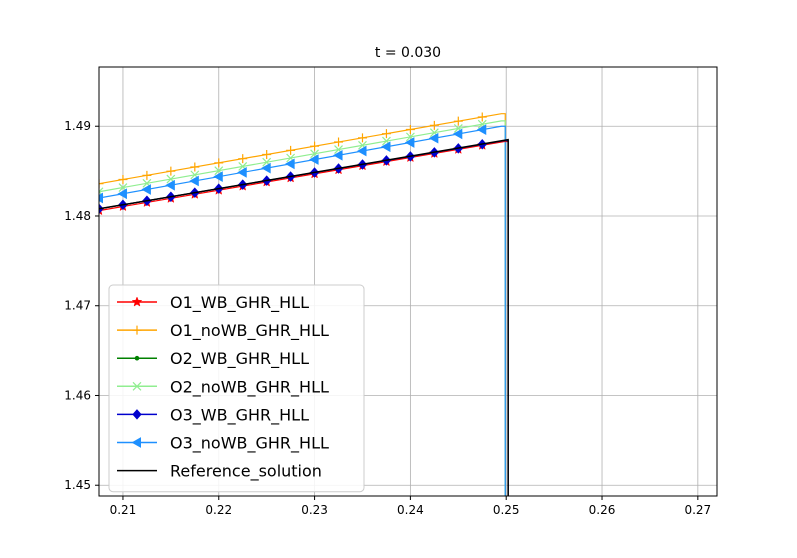 This screenshot has width=797, height=558. What do you see at coordinates (77, 216) in the screenshot?
I see `y-tick-label: 1.48` at bounding box center [77, 216].